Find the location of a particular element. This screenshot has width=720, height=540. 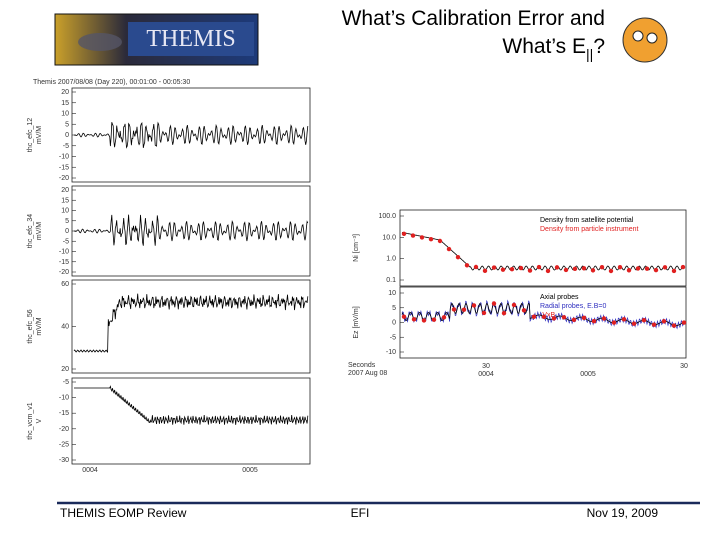

label-name: thc_efc_34 is located at coordinates (30, 231).